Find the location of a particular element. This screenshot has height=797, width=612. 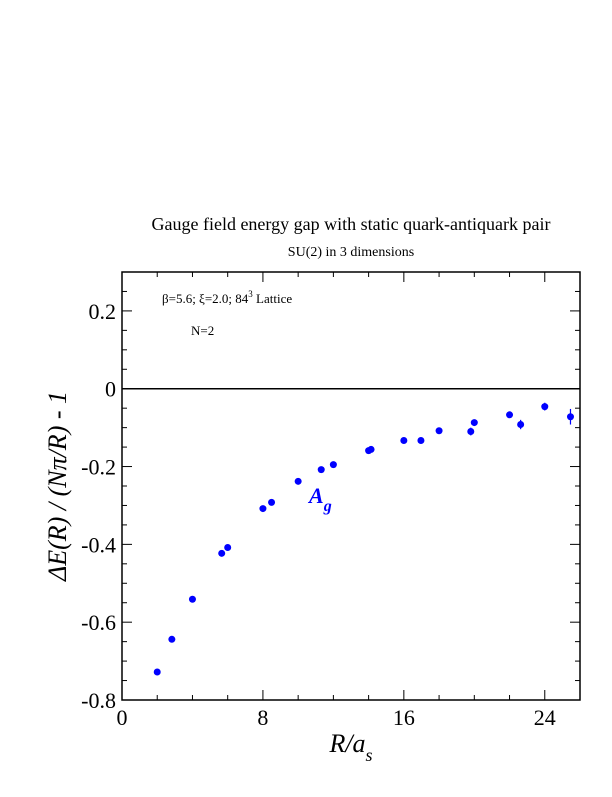

x-axis-label: R/as is located at coordinates (350, 747).